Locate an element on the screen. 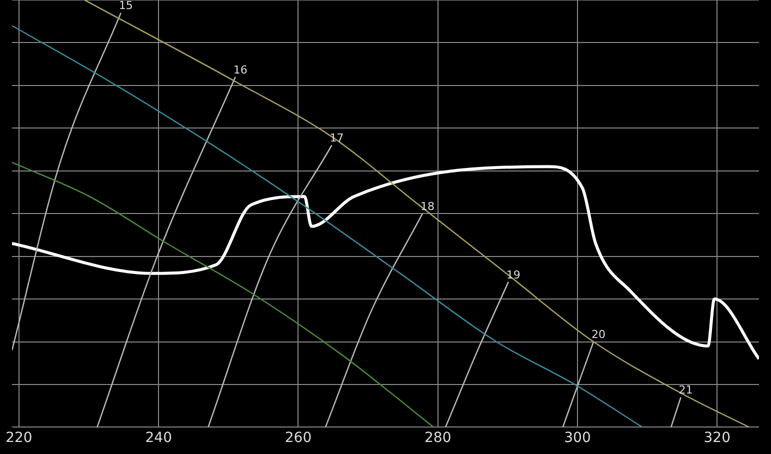 The image size is (771, 454). annotation: 15 is located at coordinates (125, 6).